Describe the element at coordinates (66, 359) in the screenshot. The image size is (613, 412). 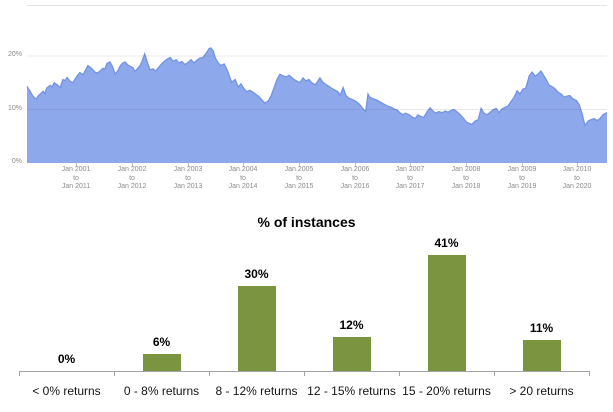
I see `bar-value-label: 0%` at that location.